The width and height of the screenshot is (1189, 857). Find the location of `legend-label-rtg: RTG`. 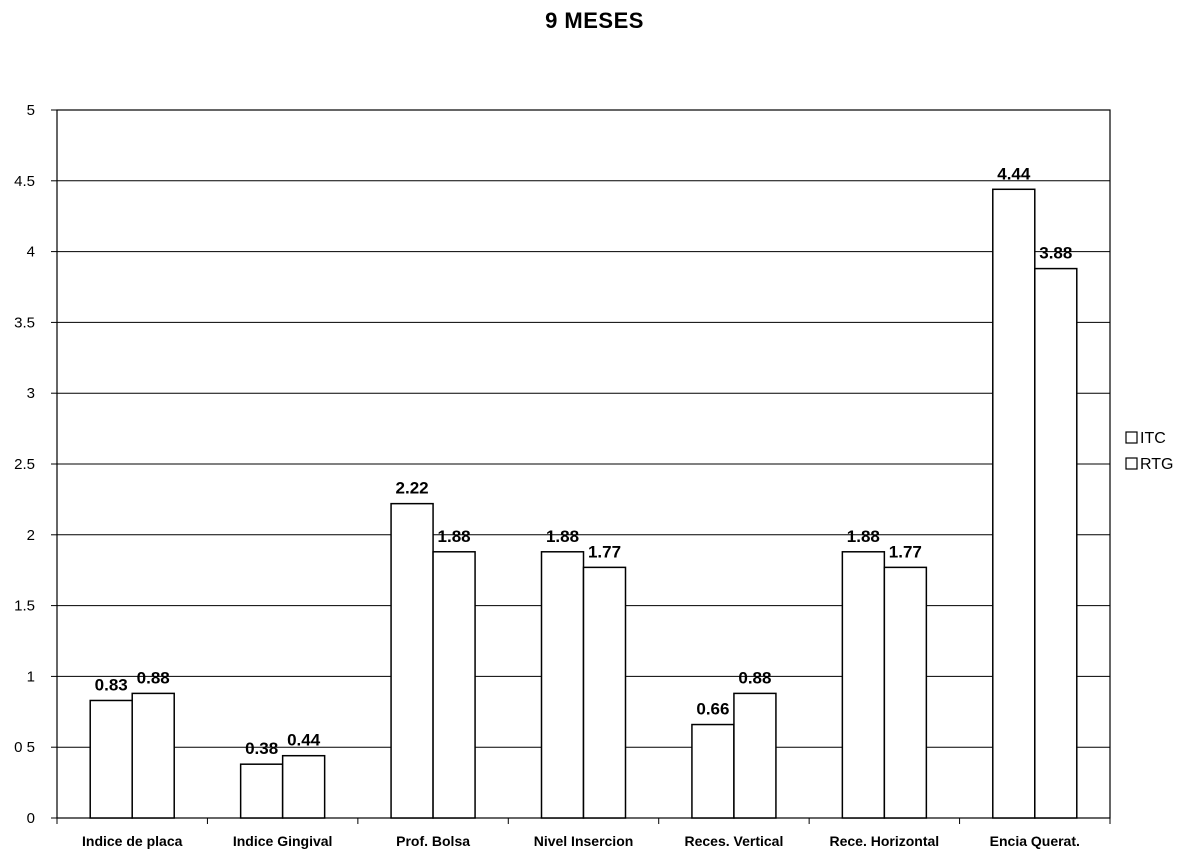

legend-label-rtg: RTG is located at coordinates (1156, 464).